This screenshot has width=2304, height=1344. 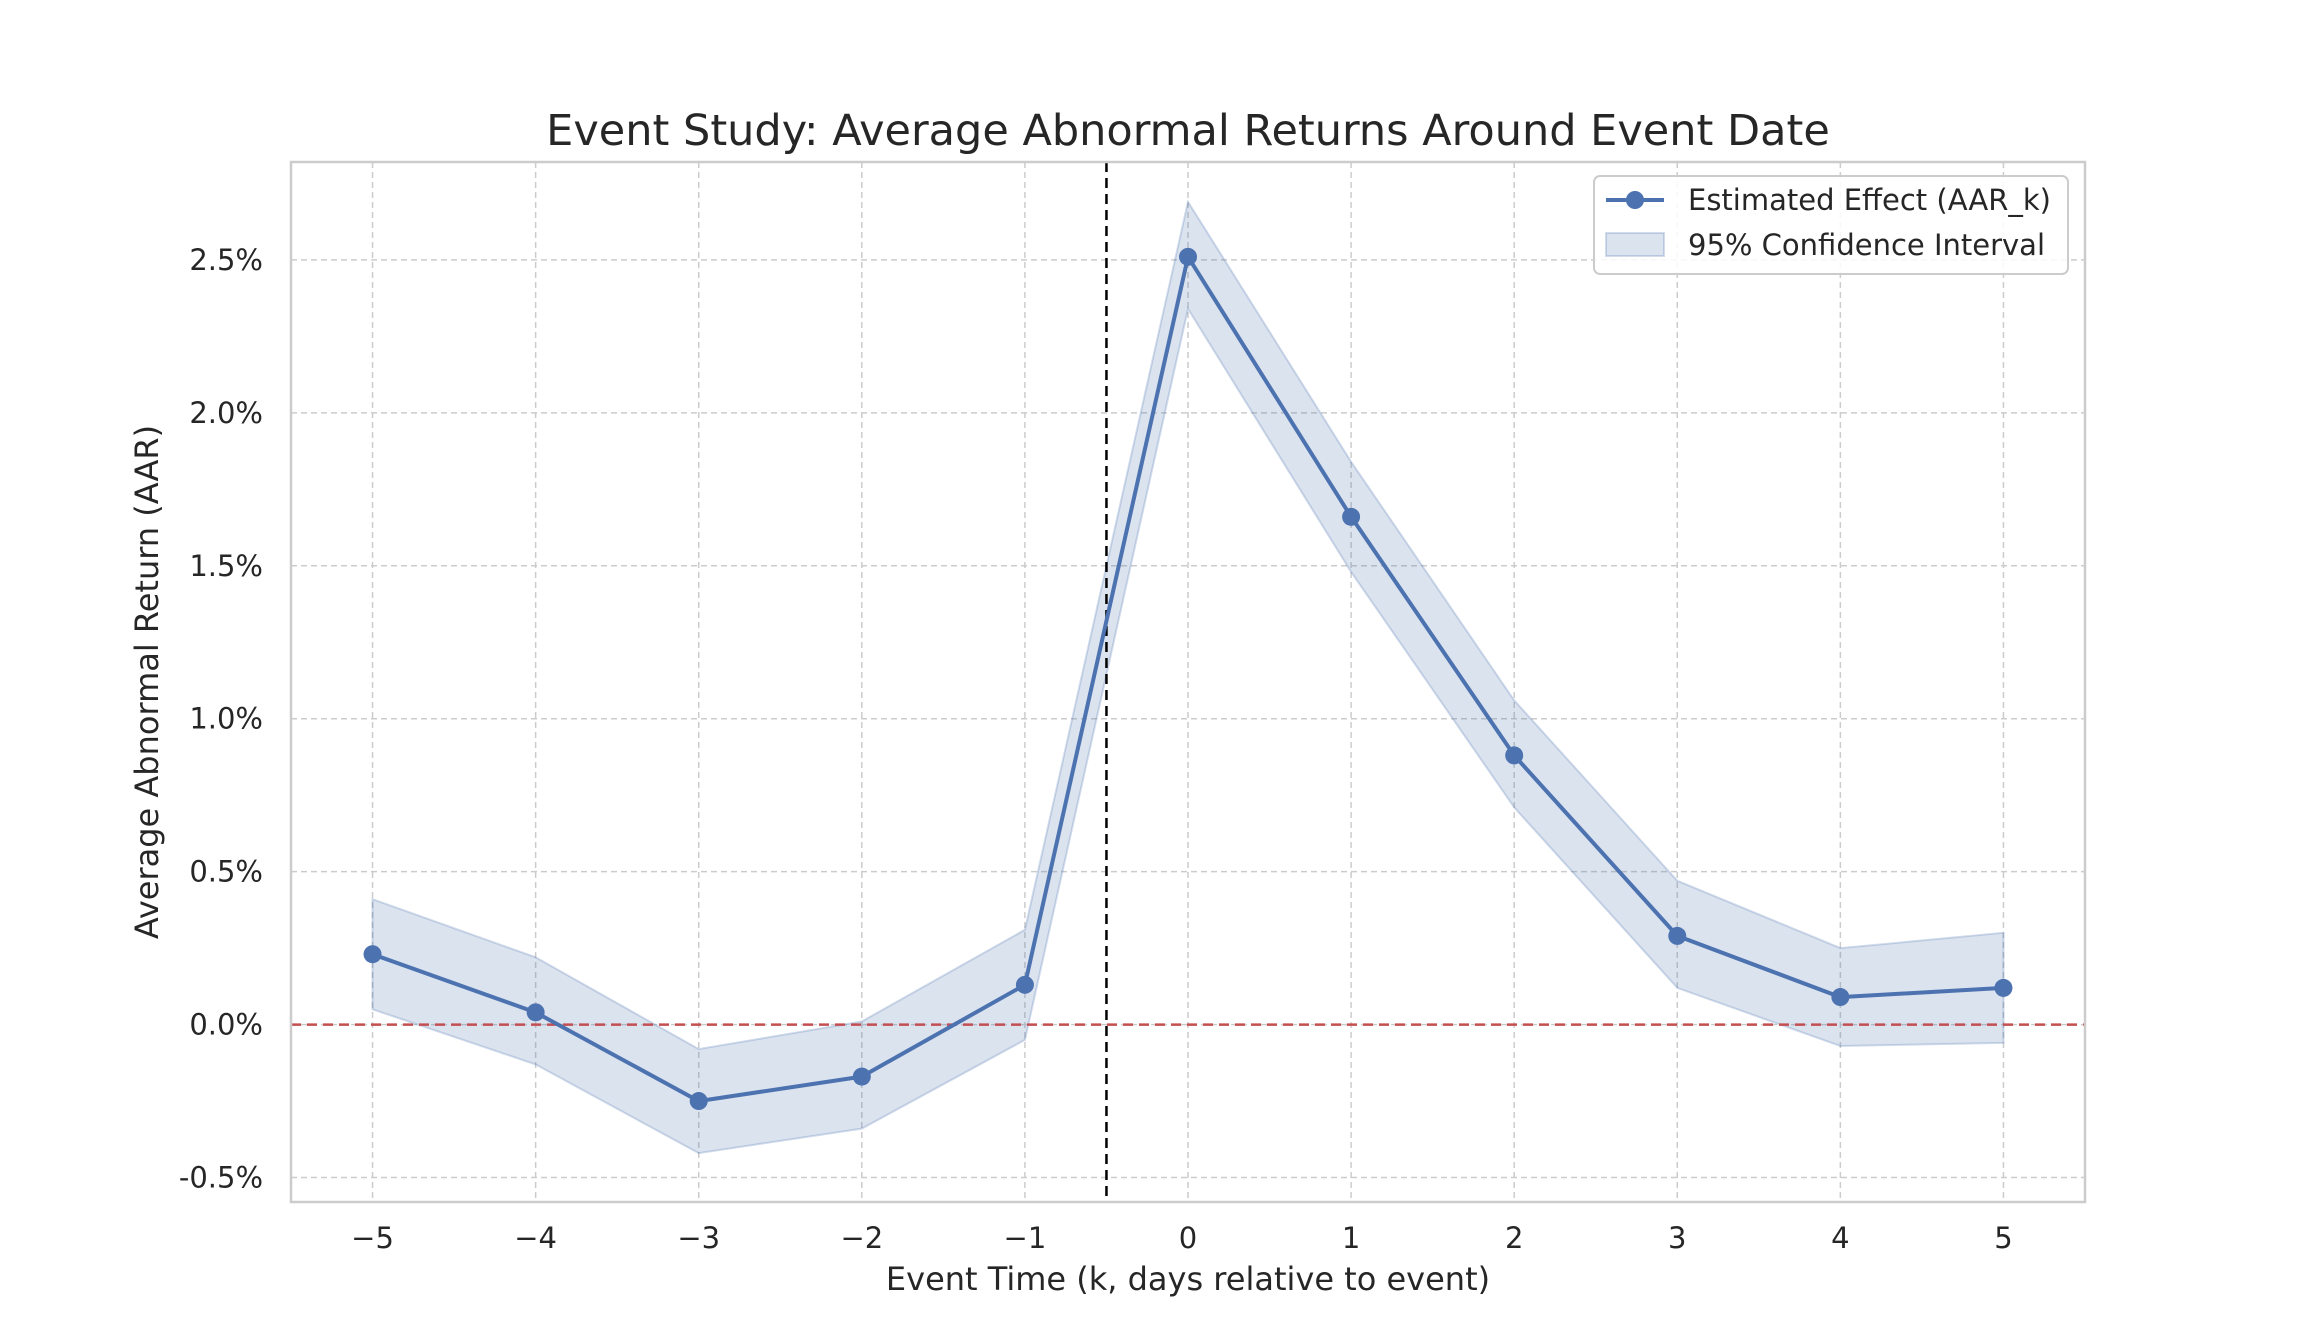 I want to click on x-tick-label: −1, so click(x=1025, y=1238).